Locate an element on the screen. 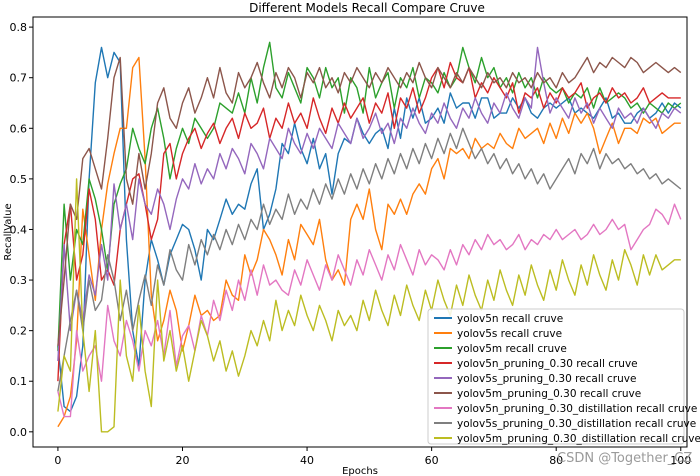  x-tick-label: 60 is located at coordinates (432, 460).